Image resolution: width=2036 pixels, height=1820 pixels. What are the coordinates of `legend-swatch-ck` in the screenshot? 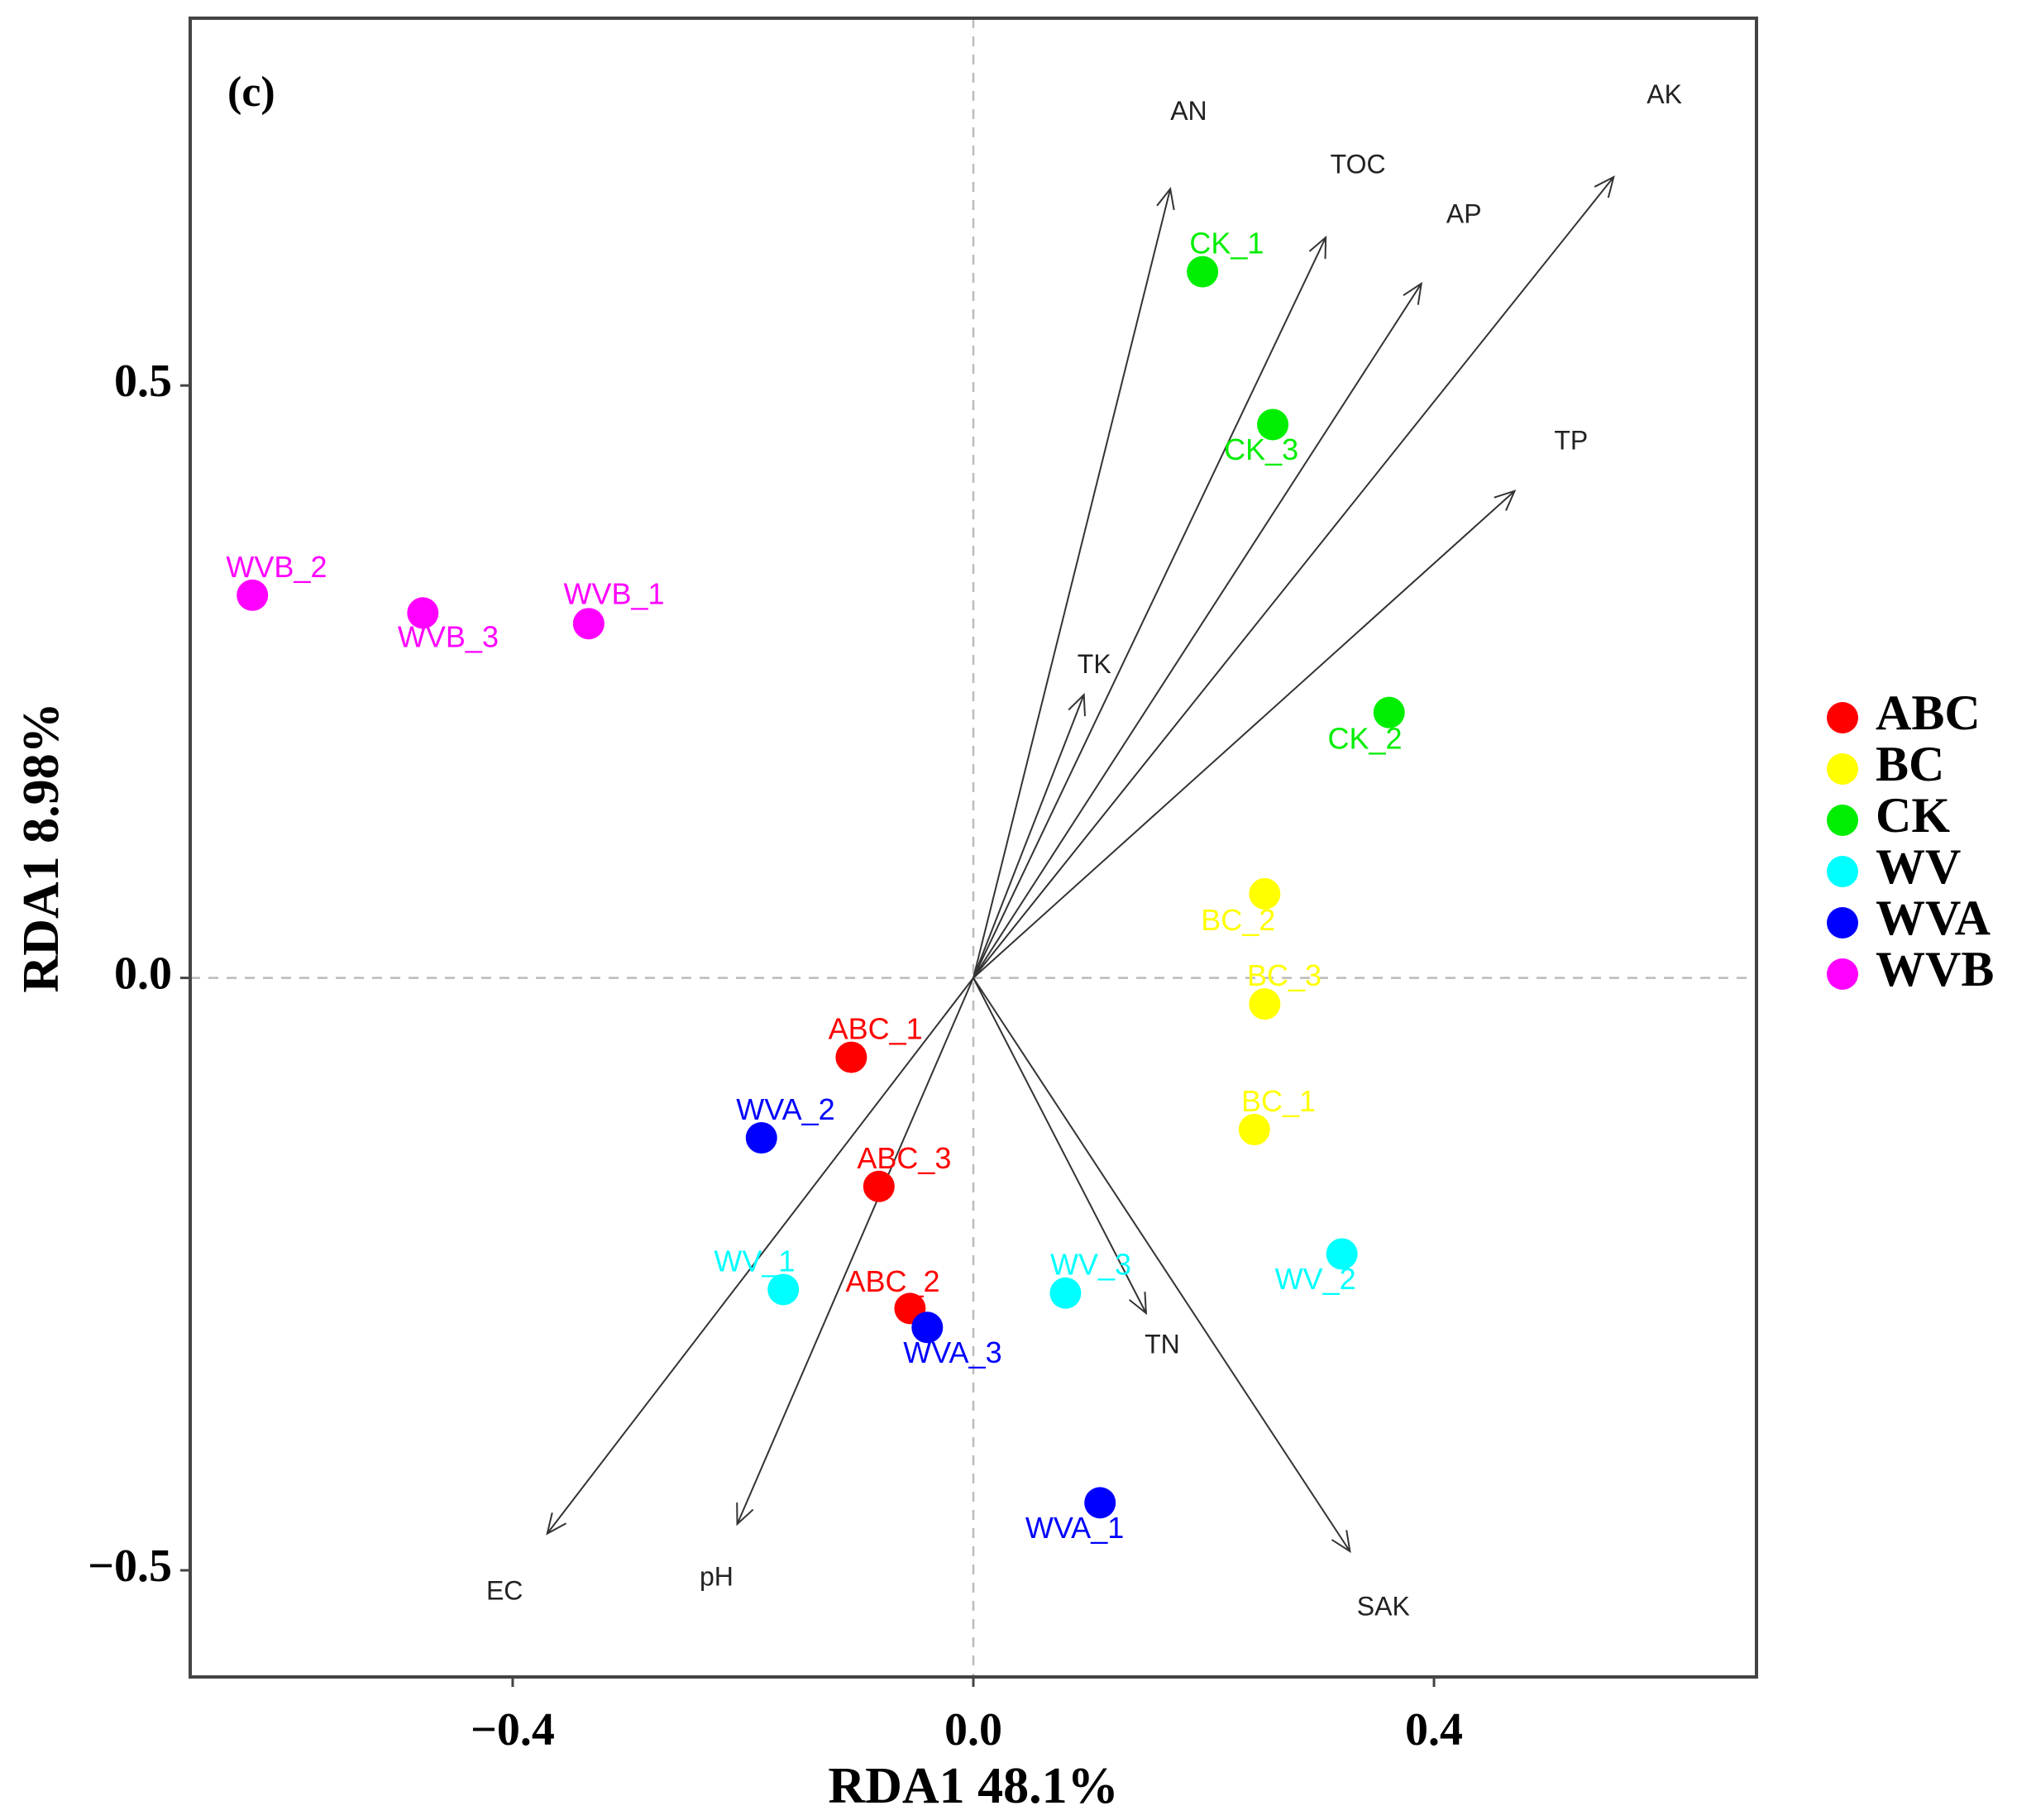 It's located at (1842, 820).